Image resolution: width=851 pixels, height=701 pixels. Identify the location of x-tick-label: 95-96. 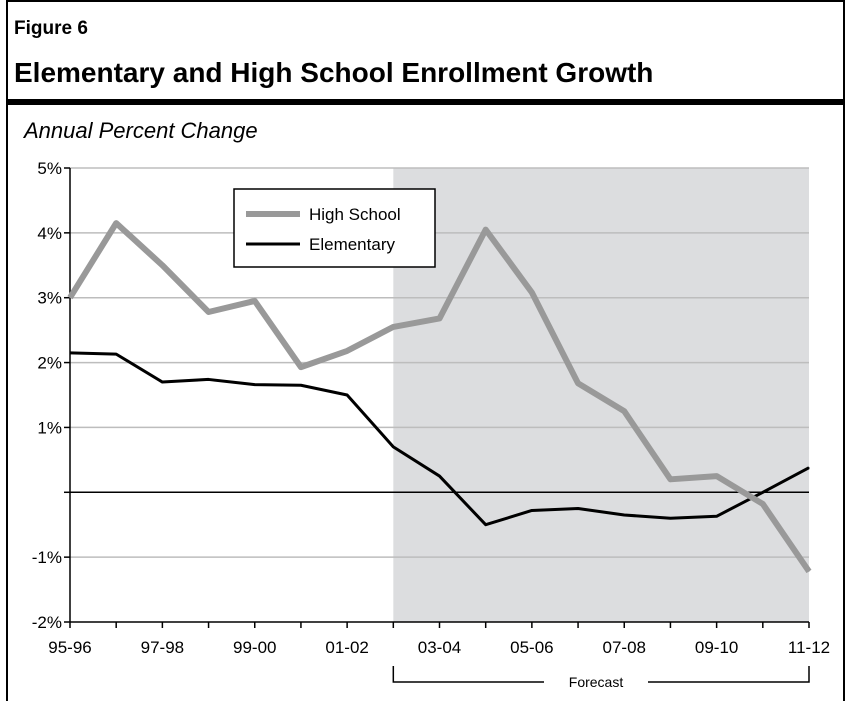
(69, 647).